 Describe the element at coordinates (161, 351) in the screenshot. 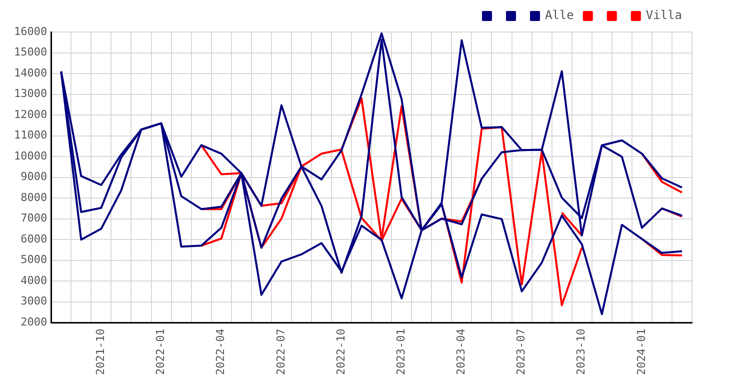

I see `x-tick-label: 2022-01` at that location.